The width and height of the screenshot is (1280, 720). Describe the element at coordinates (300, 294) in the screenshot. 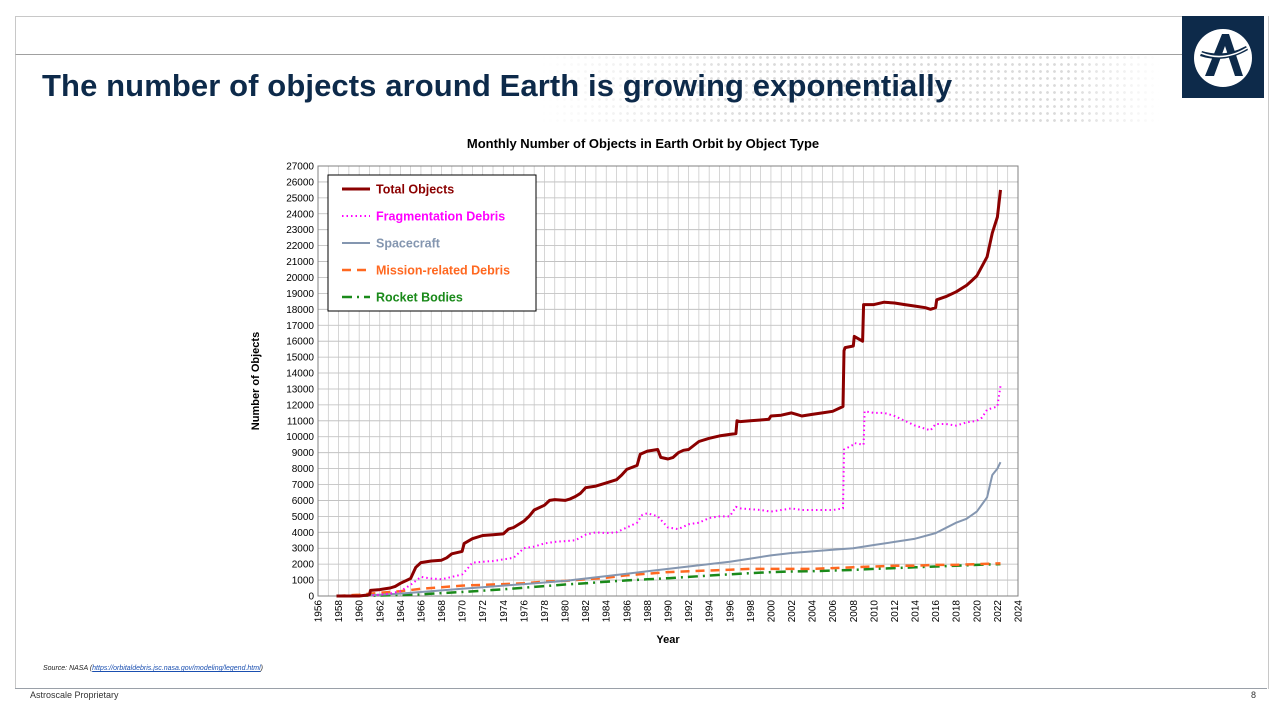

I see `y-tick-label: 19000` at that location.